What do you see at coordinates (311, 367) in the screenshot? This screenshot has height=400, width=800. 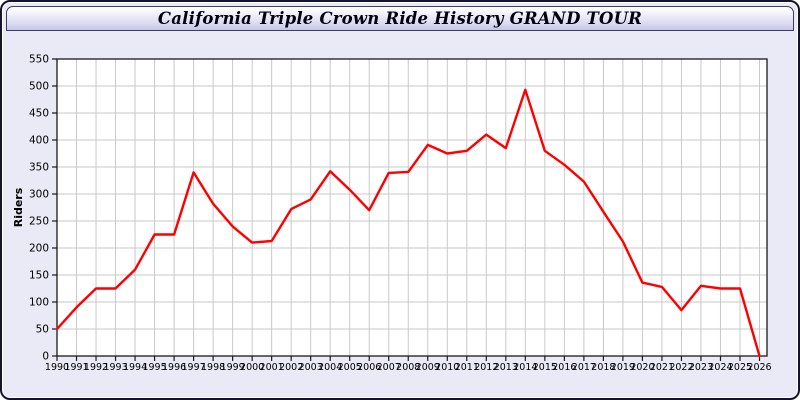 I see `svg-text: 2003` at bounding box center [311, 367].